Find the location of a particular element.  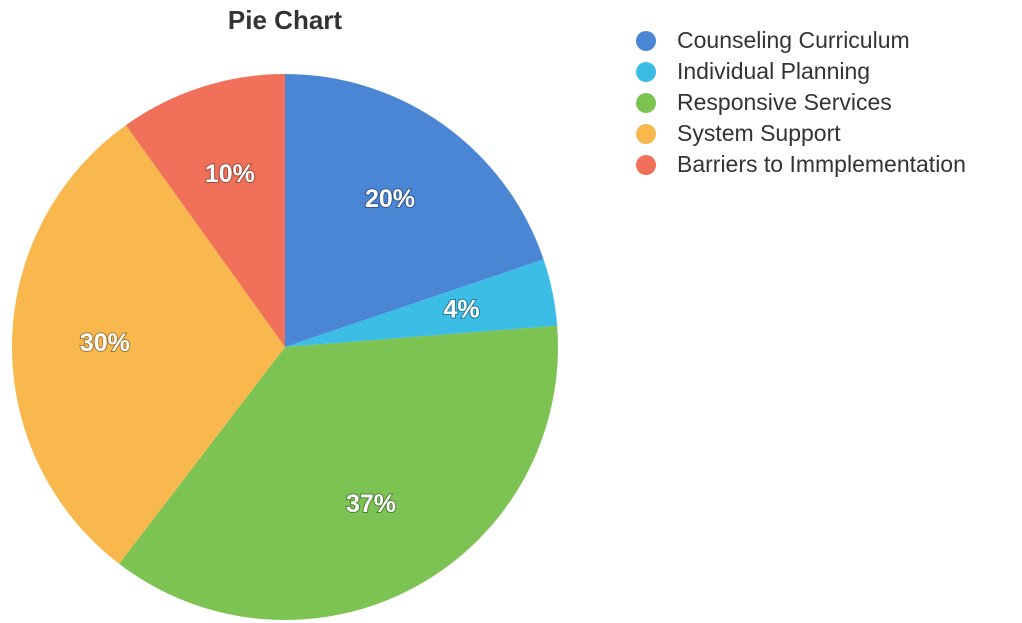

value-label: 10% is located at coordinates (230, 174).